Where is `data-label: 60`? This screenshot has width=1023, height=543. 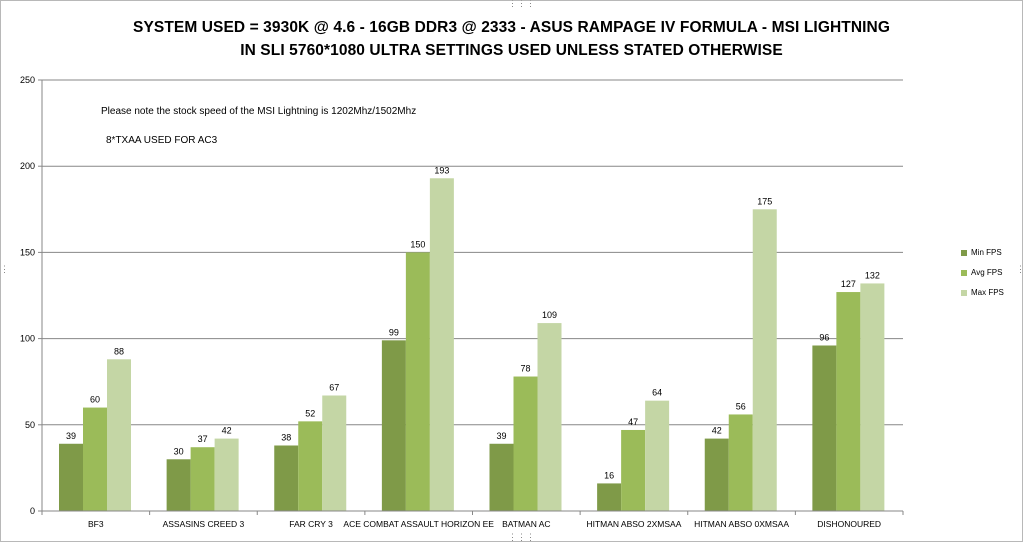 data-label: 60 is located at coordinates (95, 400).